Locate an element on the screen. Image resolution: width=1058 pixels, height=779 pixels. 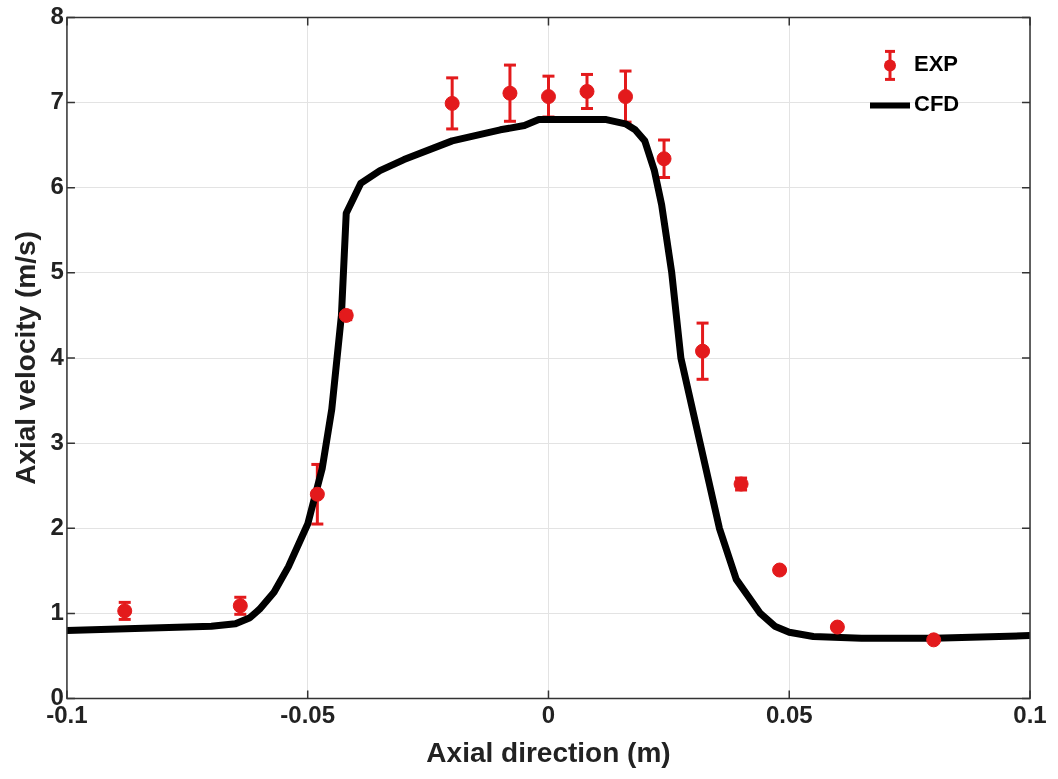
legend-label: EXP is located at coordinates (936, 64).